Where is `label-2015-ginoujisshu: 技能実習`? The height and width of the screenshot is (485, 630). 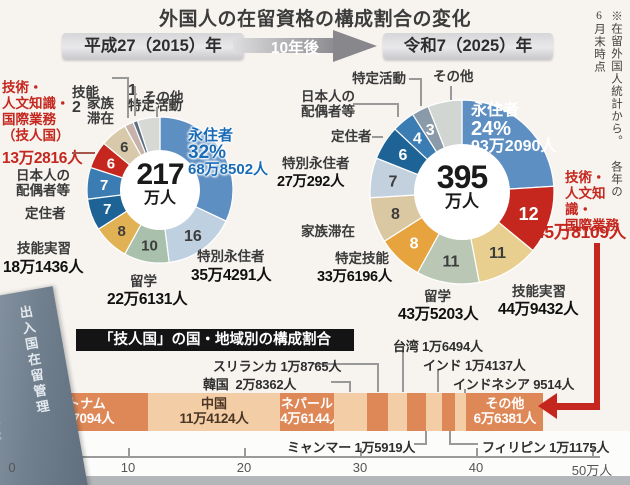 label-2015-ginoujisshu: 技能実習 is located at coordinates (44, 248).